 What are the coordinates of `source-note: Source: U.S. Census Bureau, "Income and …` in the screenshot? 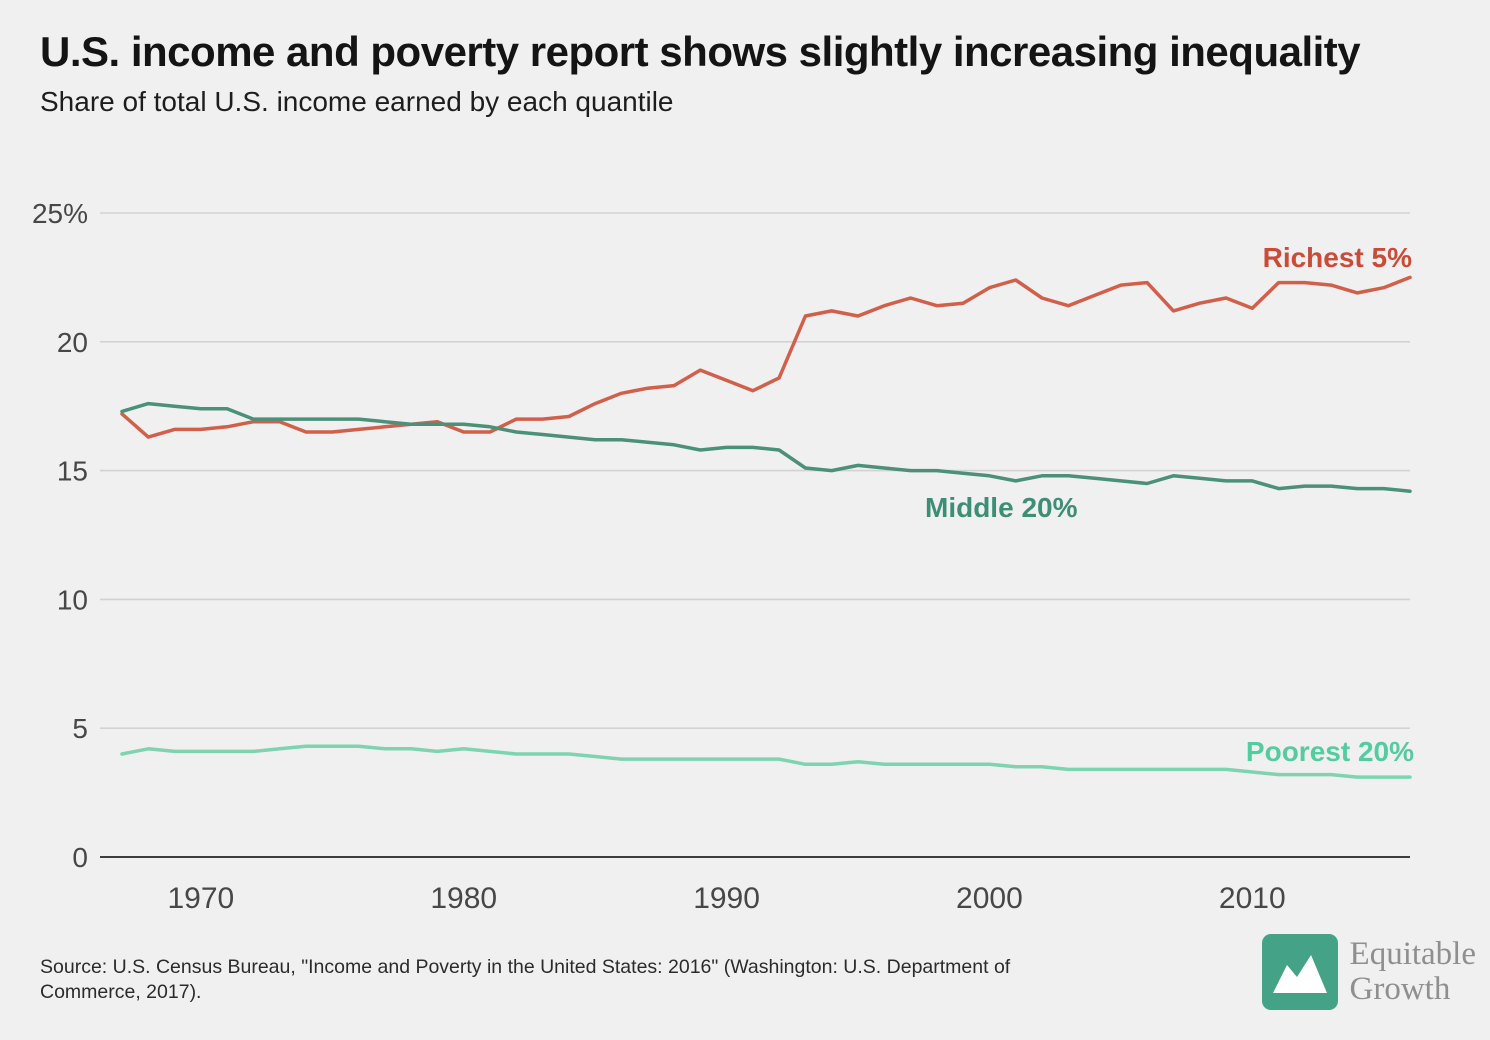 It's located at (525, 980).